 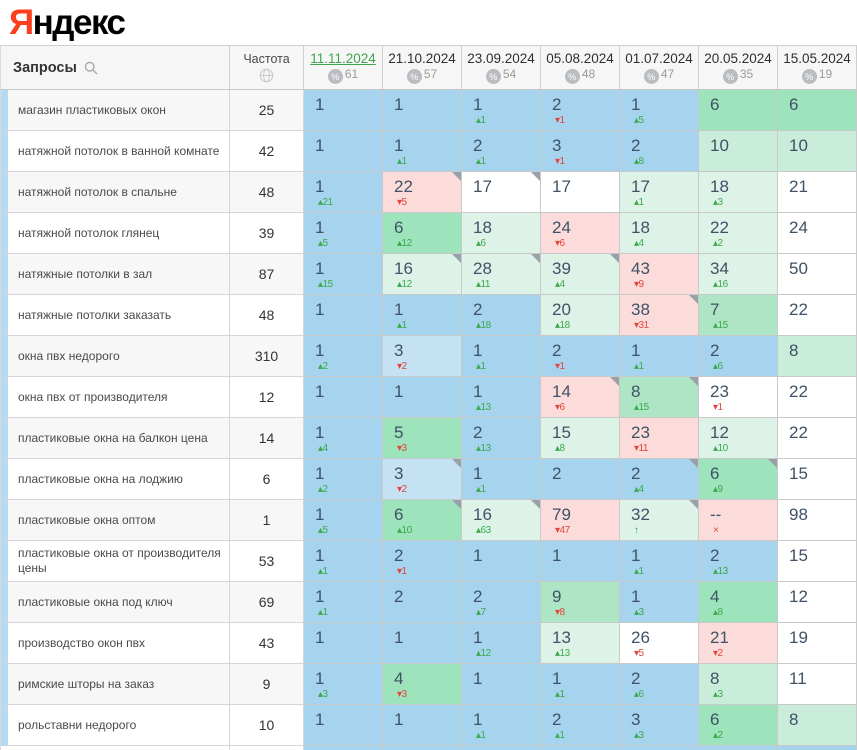 I want to click on position-cell: 50, so click(x=817, y=274).